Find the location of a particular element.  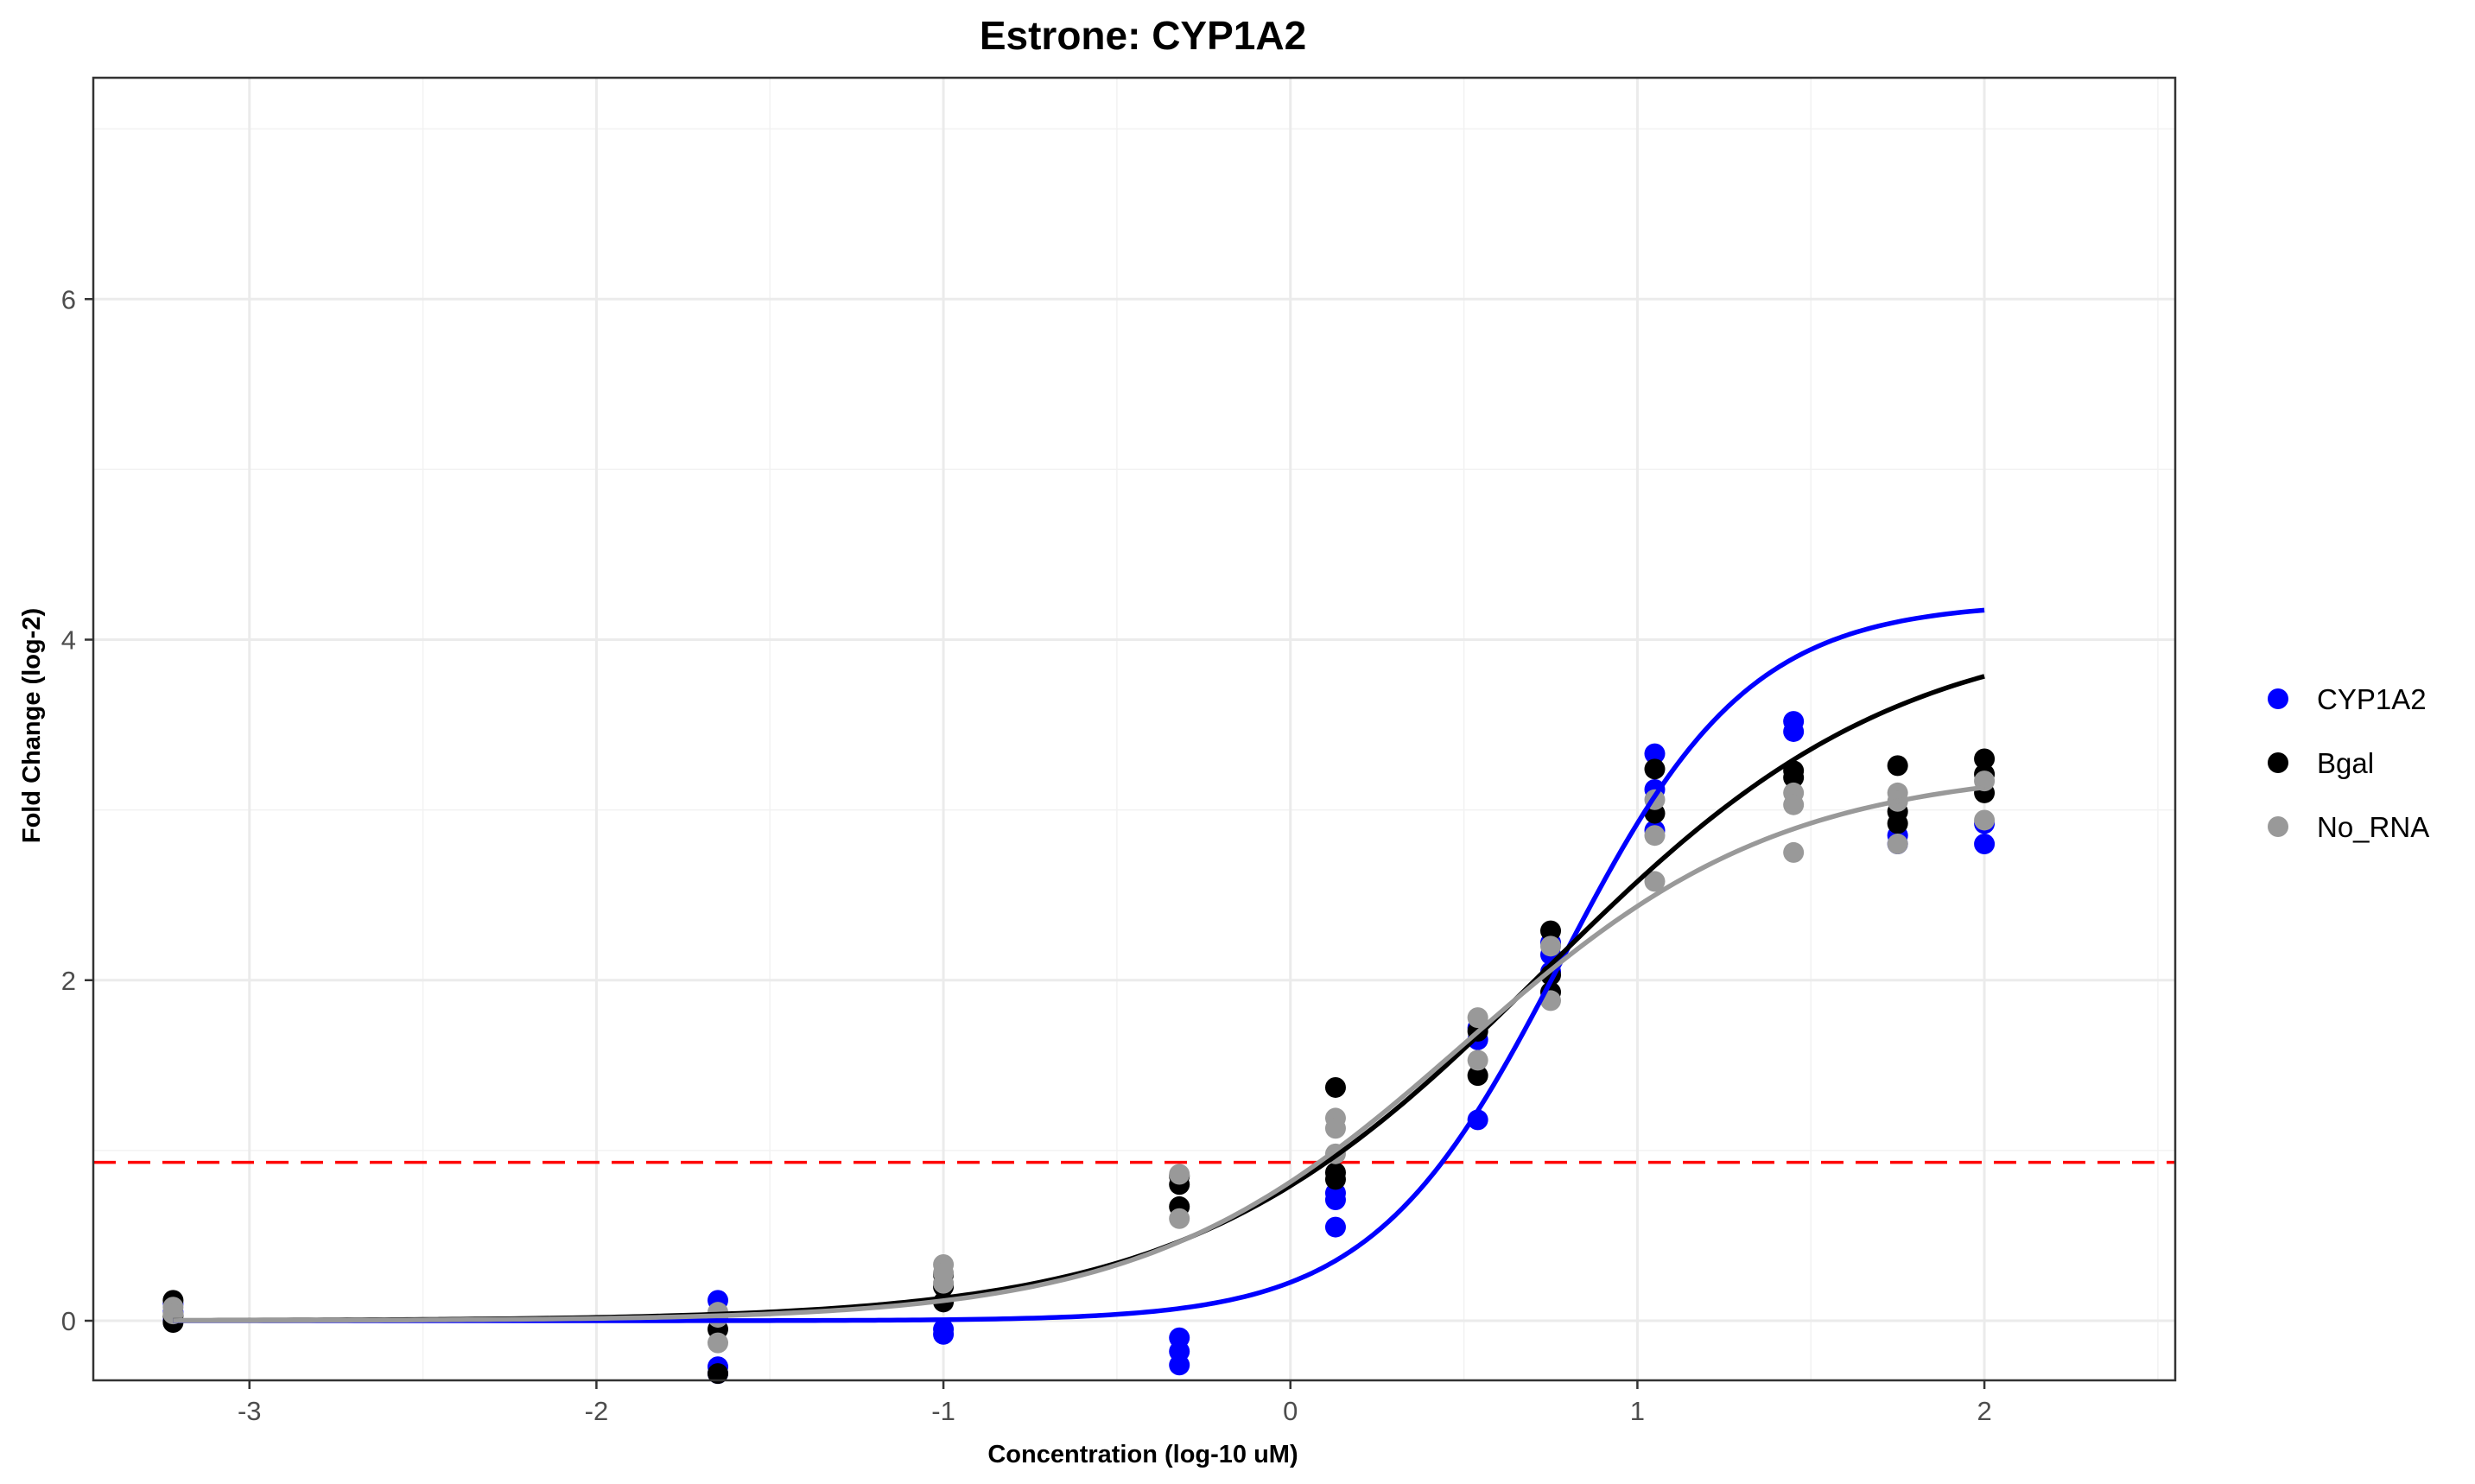

x-tick-label: 2 is located at coordinates (1984, 1411).